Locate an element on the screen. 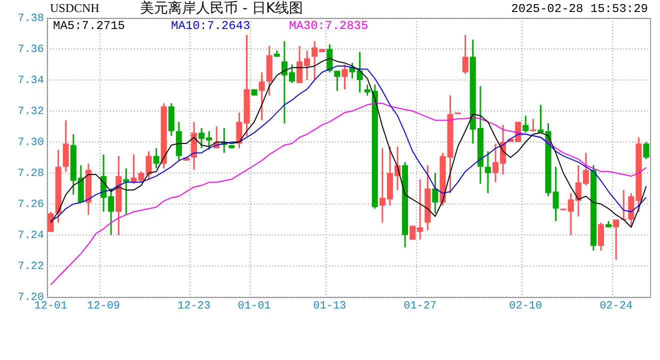 This screenshot has width=660, height=360. x-tick-label: 01-13 is located at coordinates (329, 306).